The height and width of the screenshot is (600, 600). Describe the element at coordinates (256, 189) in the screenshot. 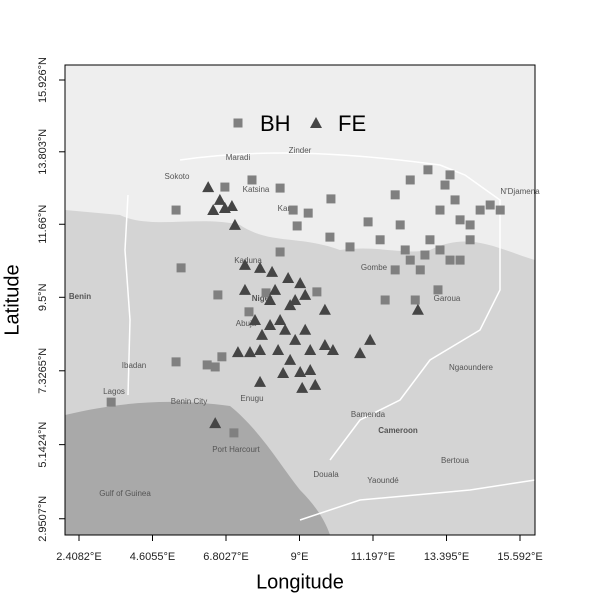

I see `map-label: Katsina` at that location.